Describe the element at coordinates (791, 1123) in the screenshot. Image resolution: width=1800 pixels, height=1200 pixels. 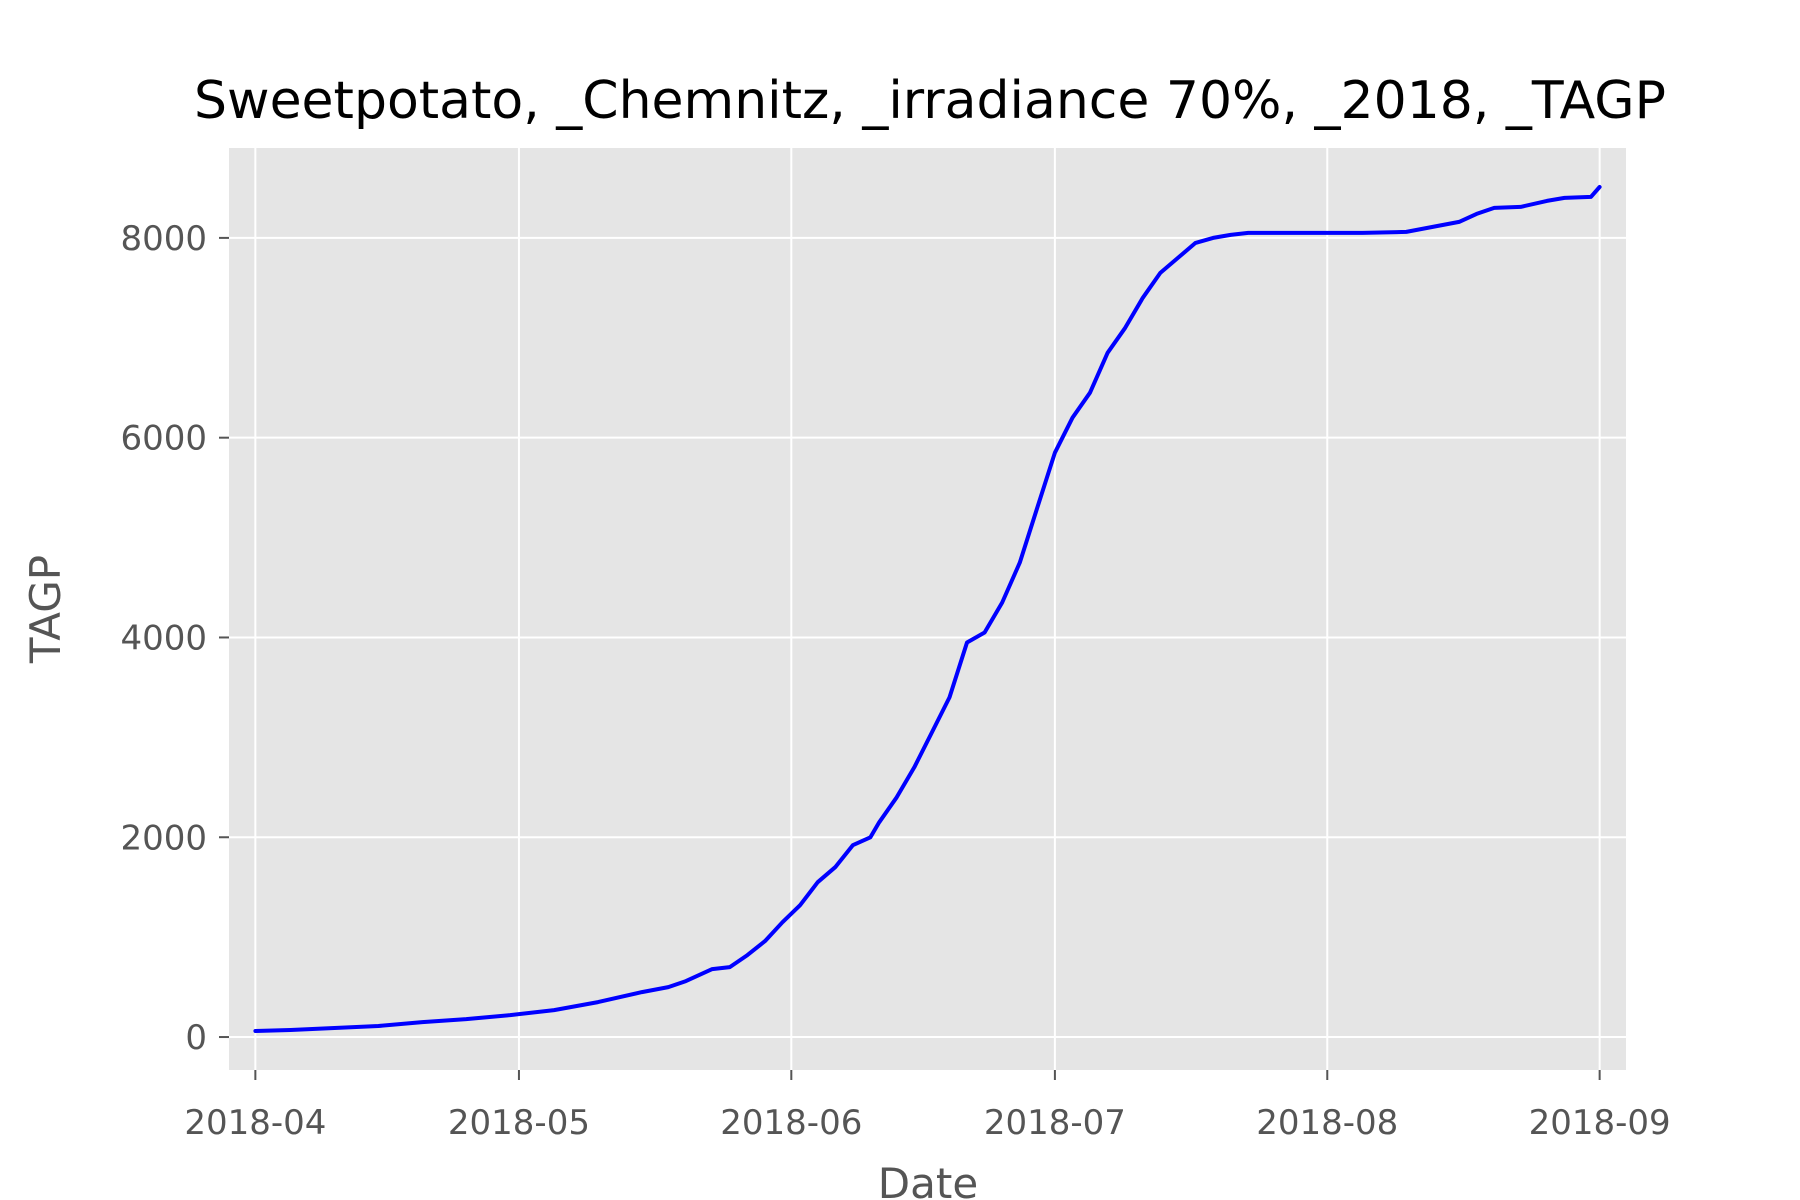
I see `x-tick-label: 2018-06` at that location.